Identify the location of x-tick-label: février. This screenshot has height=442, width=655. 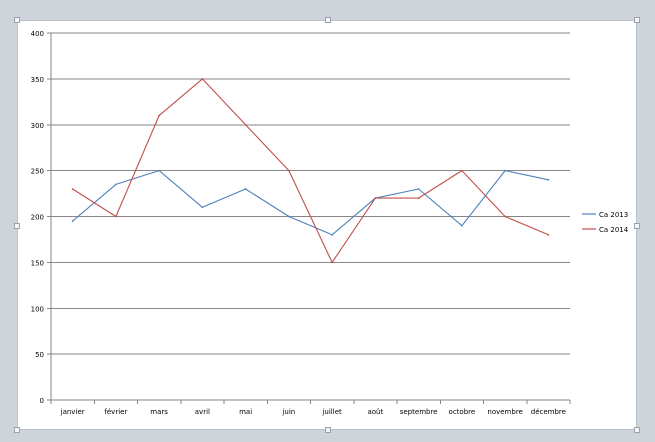
(115, 412).